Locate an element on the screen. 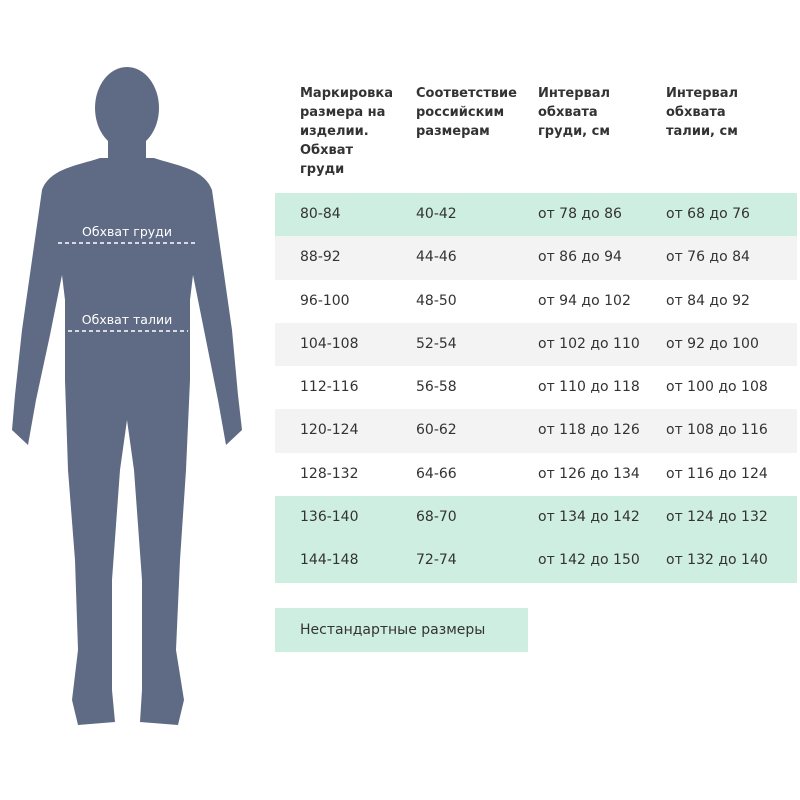 The image size is (800, 800). table-row: 96-100 48-50 от 94 до 102 от 84 до 92 is located at coordinates (536, 301).